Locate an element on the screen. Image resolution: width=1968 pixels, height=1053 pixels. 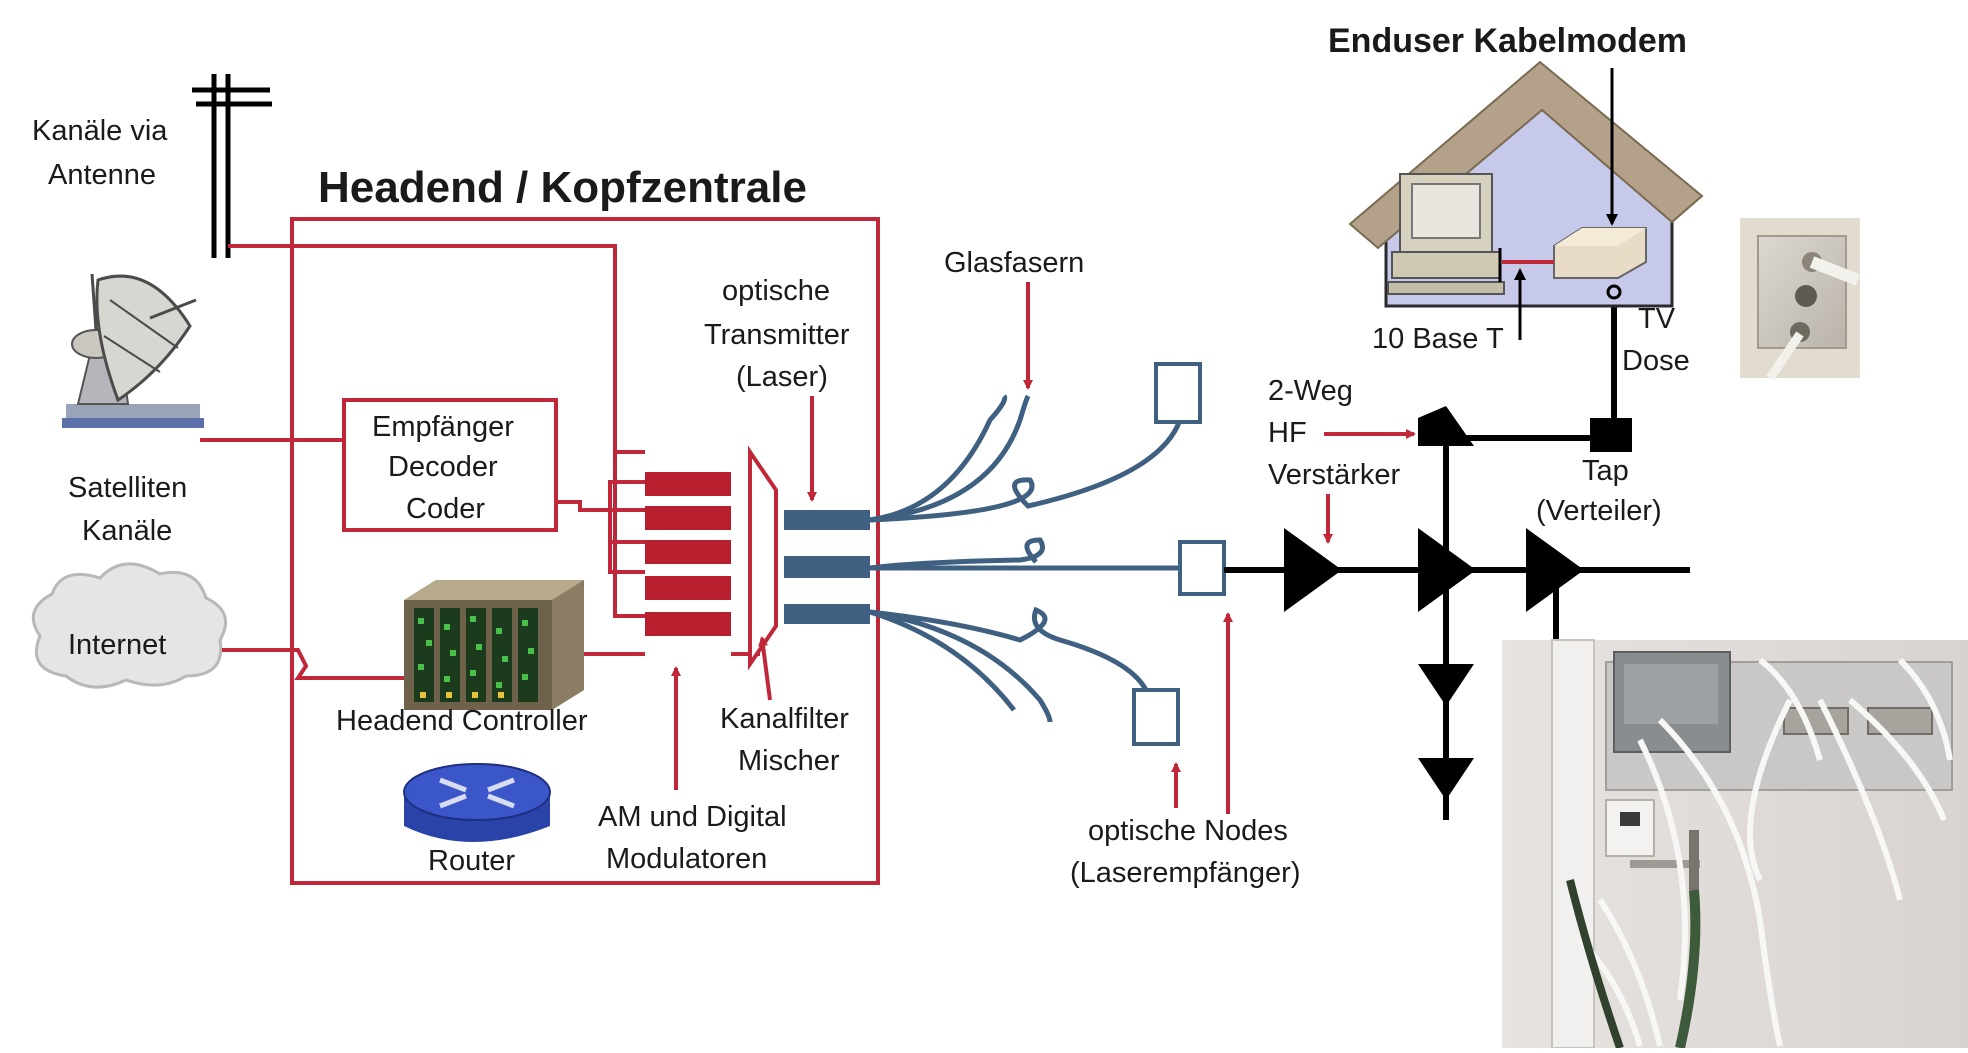
fiber-cables is located at coordinates (1026, 558).